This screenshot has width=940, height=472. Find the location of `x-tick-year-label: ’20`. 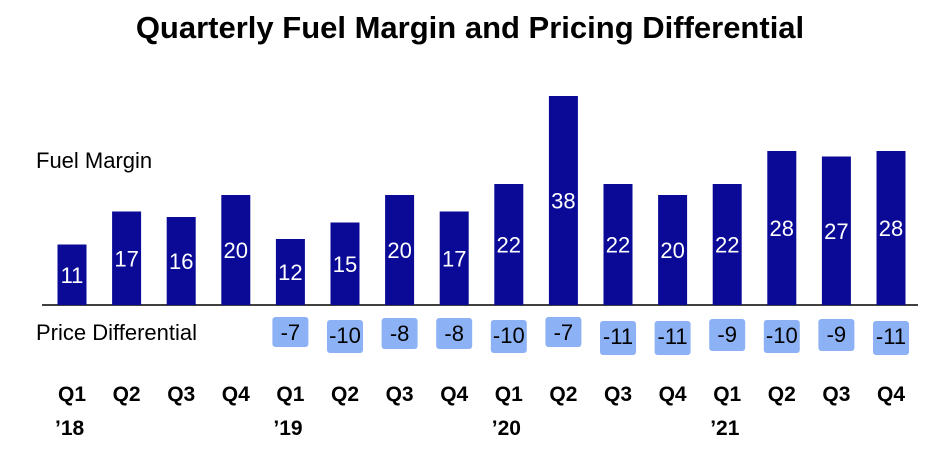

x-tick-year-label: ’20 is located at coordinates (506, 428).